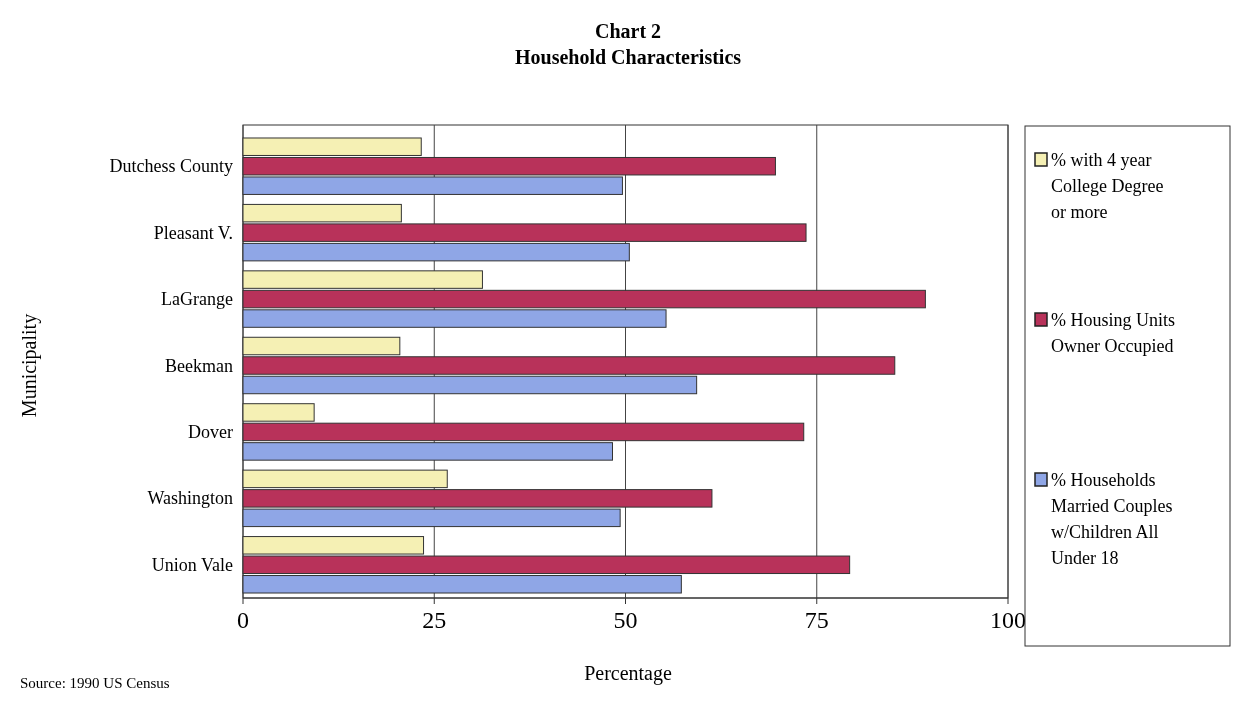 This screenshot has width=1247, height=715. What do you see at coordinates (1008, 620) in the screenshot?
I see `x-tick-label: 100` at bounding box center [1008, 620].